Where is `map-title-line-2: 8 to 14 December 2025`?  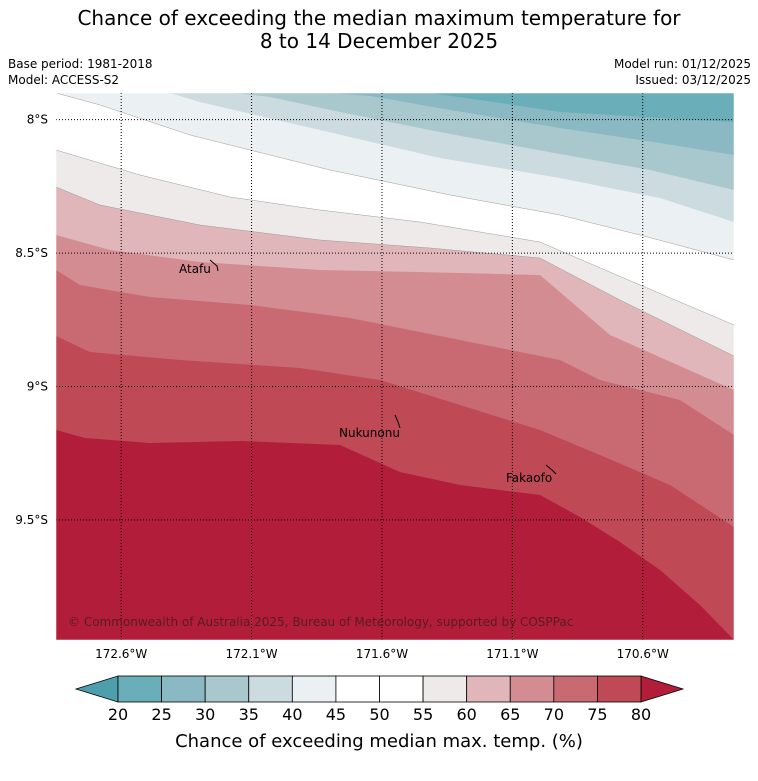
map-title-line-2: 8 to 14 December 2025 is located at coordinates (379, 41).